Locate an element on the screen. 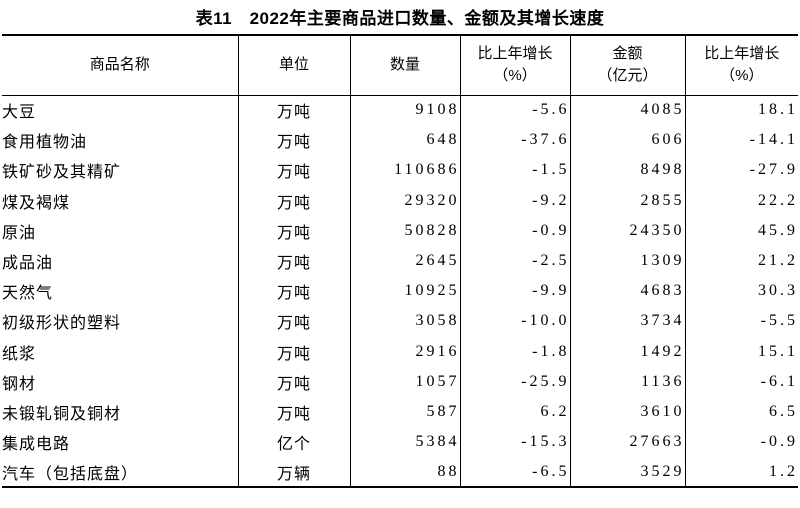  quantity-growth-cell: -9.9 is located at coordinates (514, 291).